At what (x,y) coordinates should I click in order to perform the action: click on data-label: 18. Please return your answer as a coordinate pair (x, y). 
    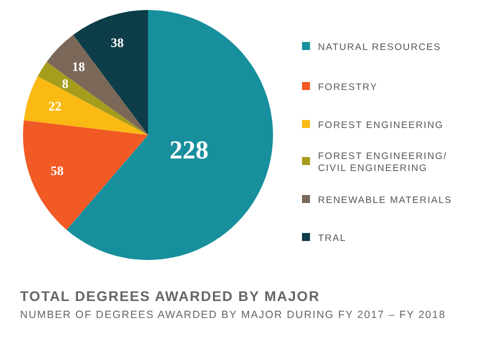
    Looking at the image, I should click on (79, 66).